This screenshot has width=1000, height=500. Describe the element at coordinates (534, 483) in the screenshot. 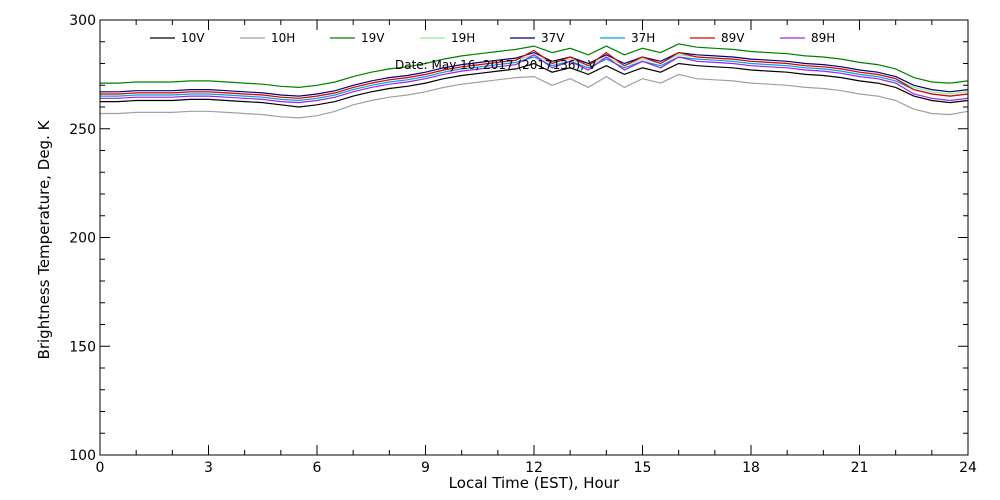

I see `x-axis-label: Local Time (EST), Hour` at that location.